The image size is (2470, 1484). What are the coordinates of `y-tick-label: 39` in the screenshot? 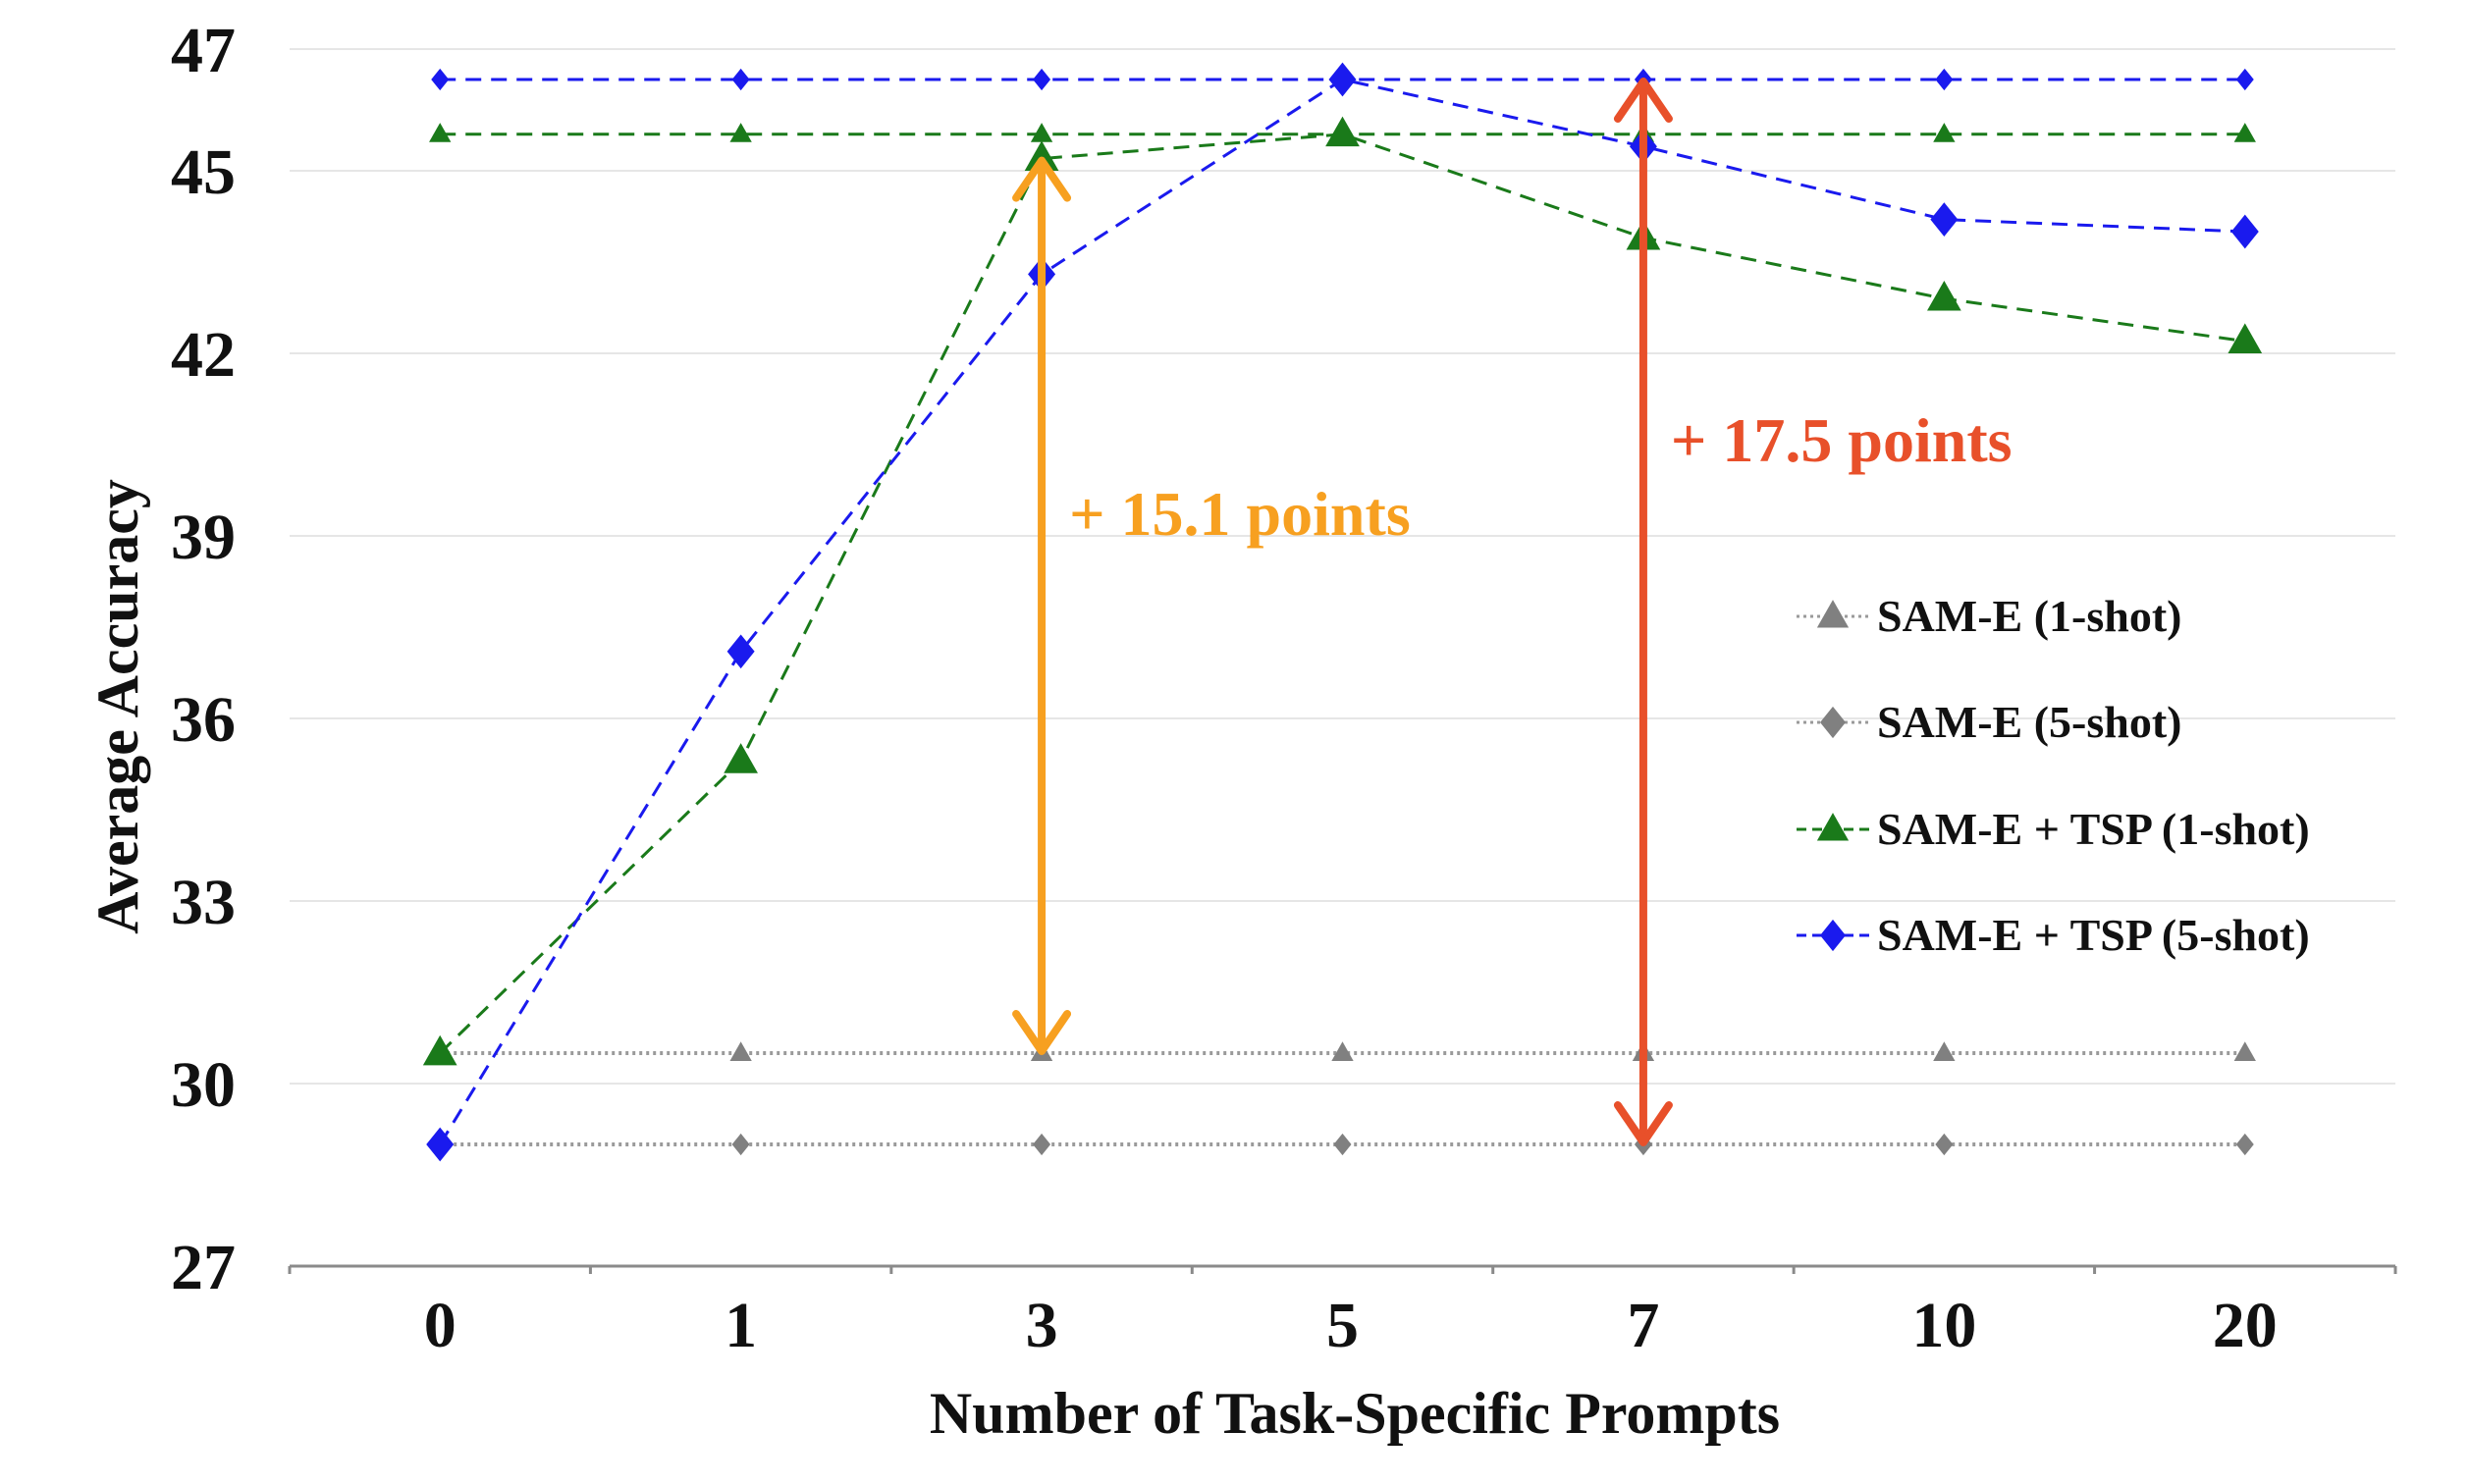 It's located at (204, 537).